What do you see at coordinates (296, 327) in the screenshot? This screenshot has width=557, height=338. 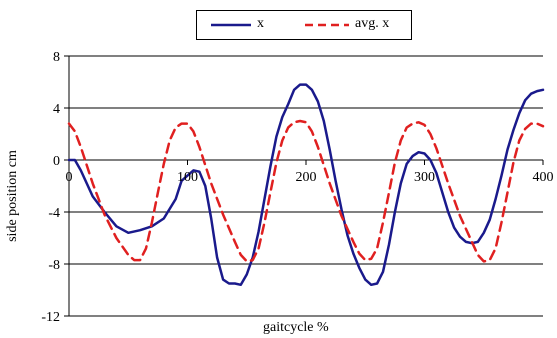 I see `x-axis-label: gaitcycle %` at bounding box center [296, 327].